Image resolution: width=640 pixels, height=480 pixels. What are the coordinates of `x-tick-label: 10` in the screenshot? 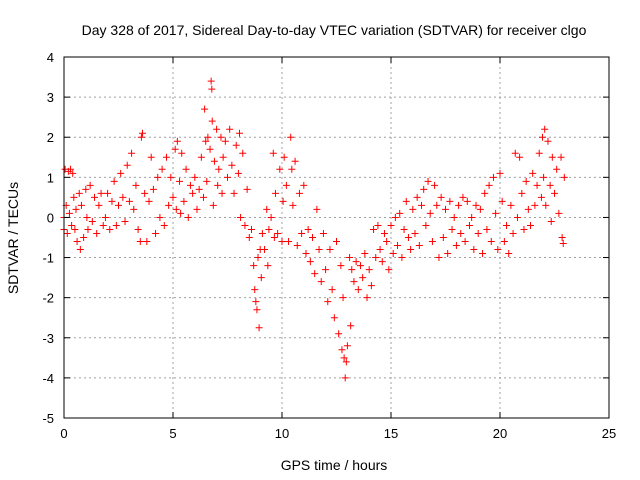 It's located at (282, 433).